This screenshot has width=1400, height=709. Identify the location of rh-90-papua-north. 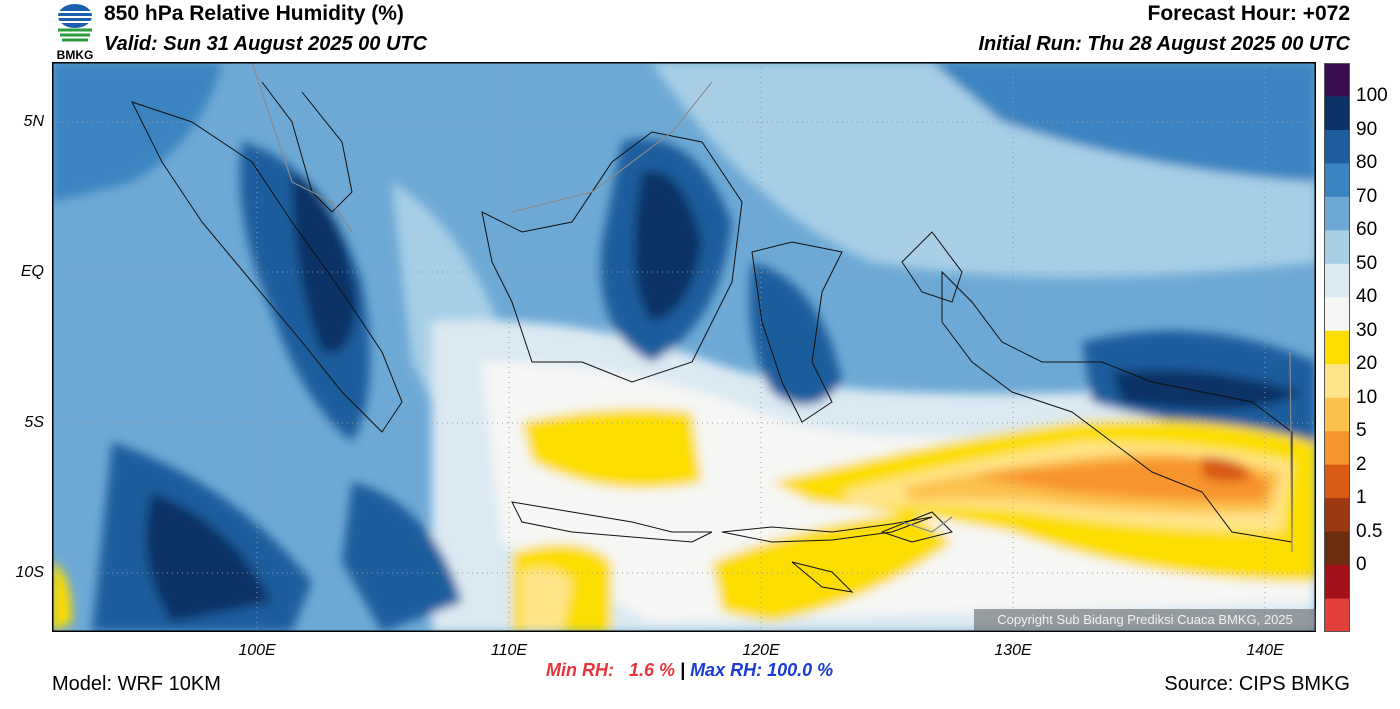
(1207, 389).